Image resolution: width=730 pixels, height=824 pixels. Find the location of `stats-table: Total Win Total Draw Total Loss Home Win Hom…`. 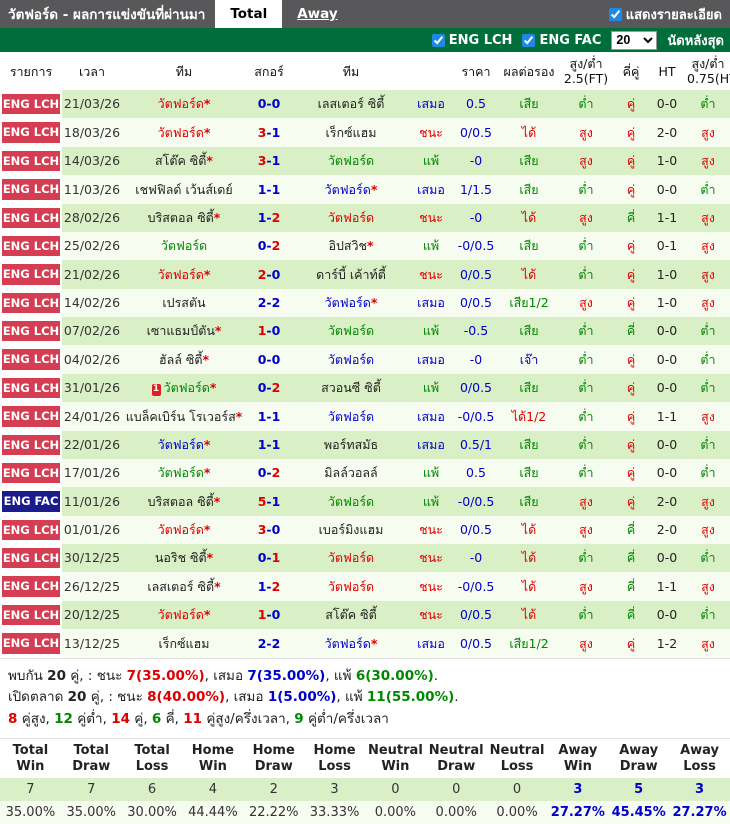

stats-table: Total Win Total Draw Total Loss Home Win Hom… is located at coordinates (365, 781).